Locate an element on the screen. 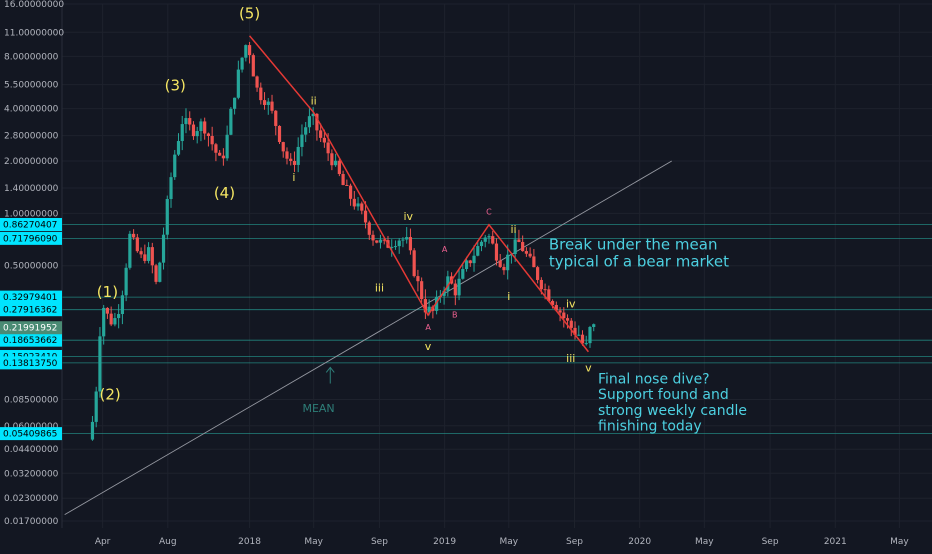  x-tick-label: 2018 is located at coordinates (249, 542).